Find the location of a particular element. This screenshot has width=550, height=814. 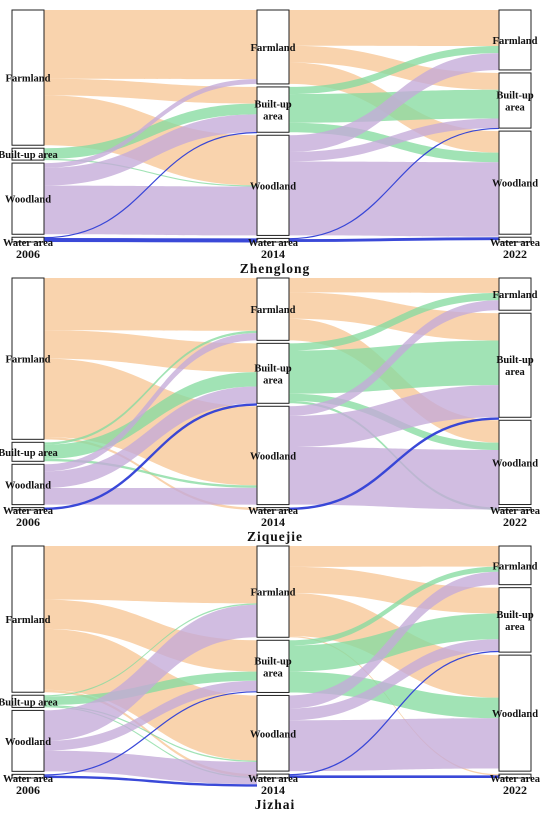

node-label-water-area-2014: Water area is located at coordinates (273, 779).